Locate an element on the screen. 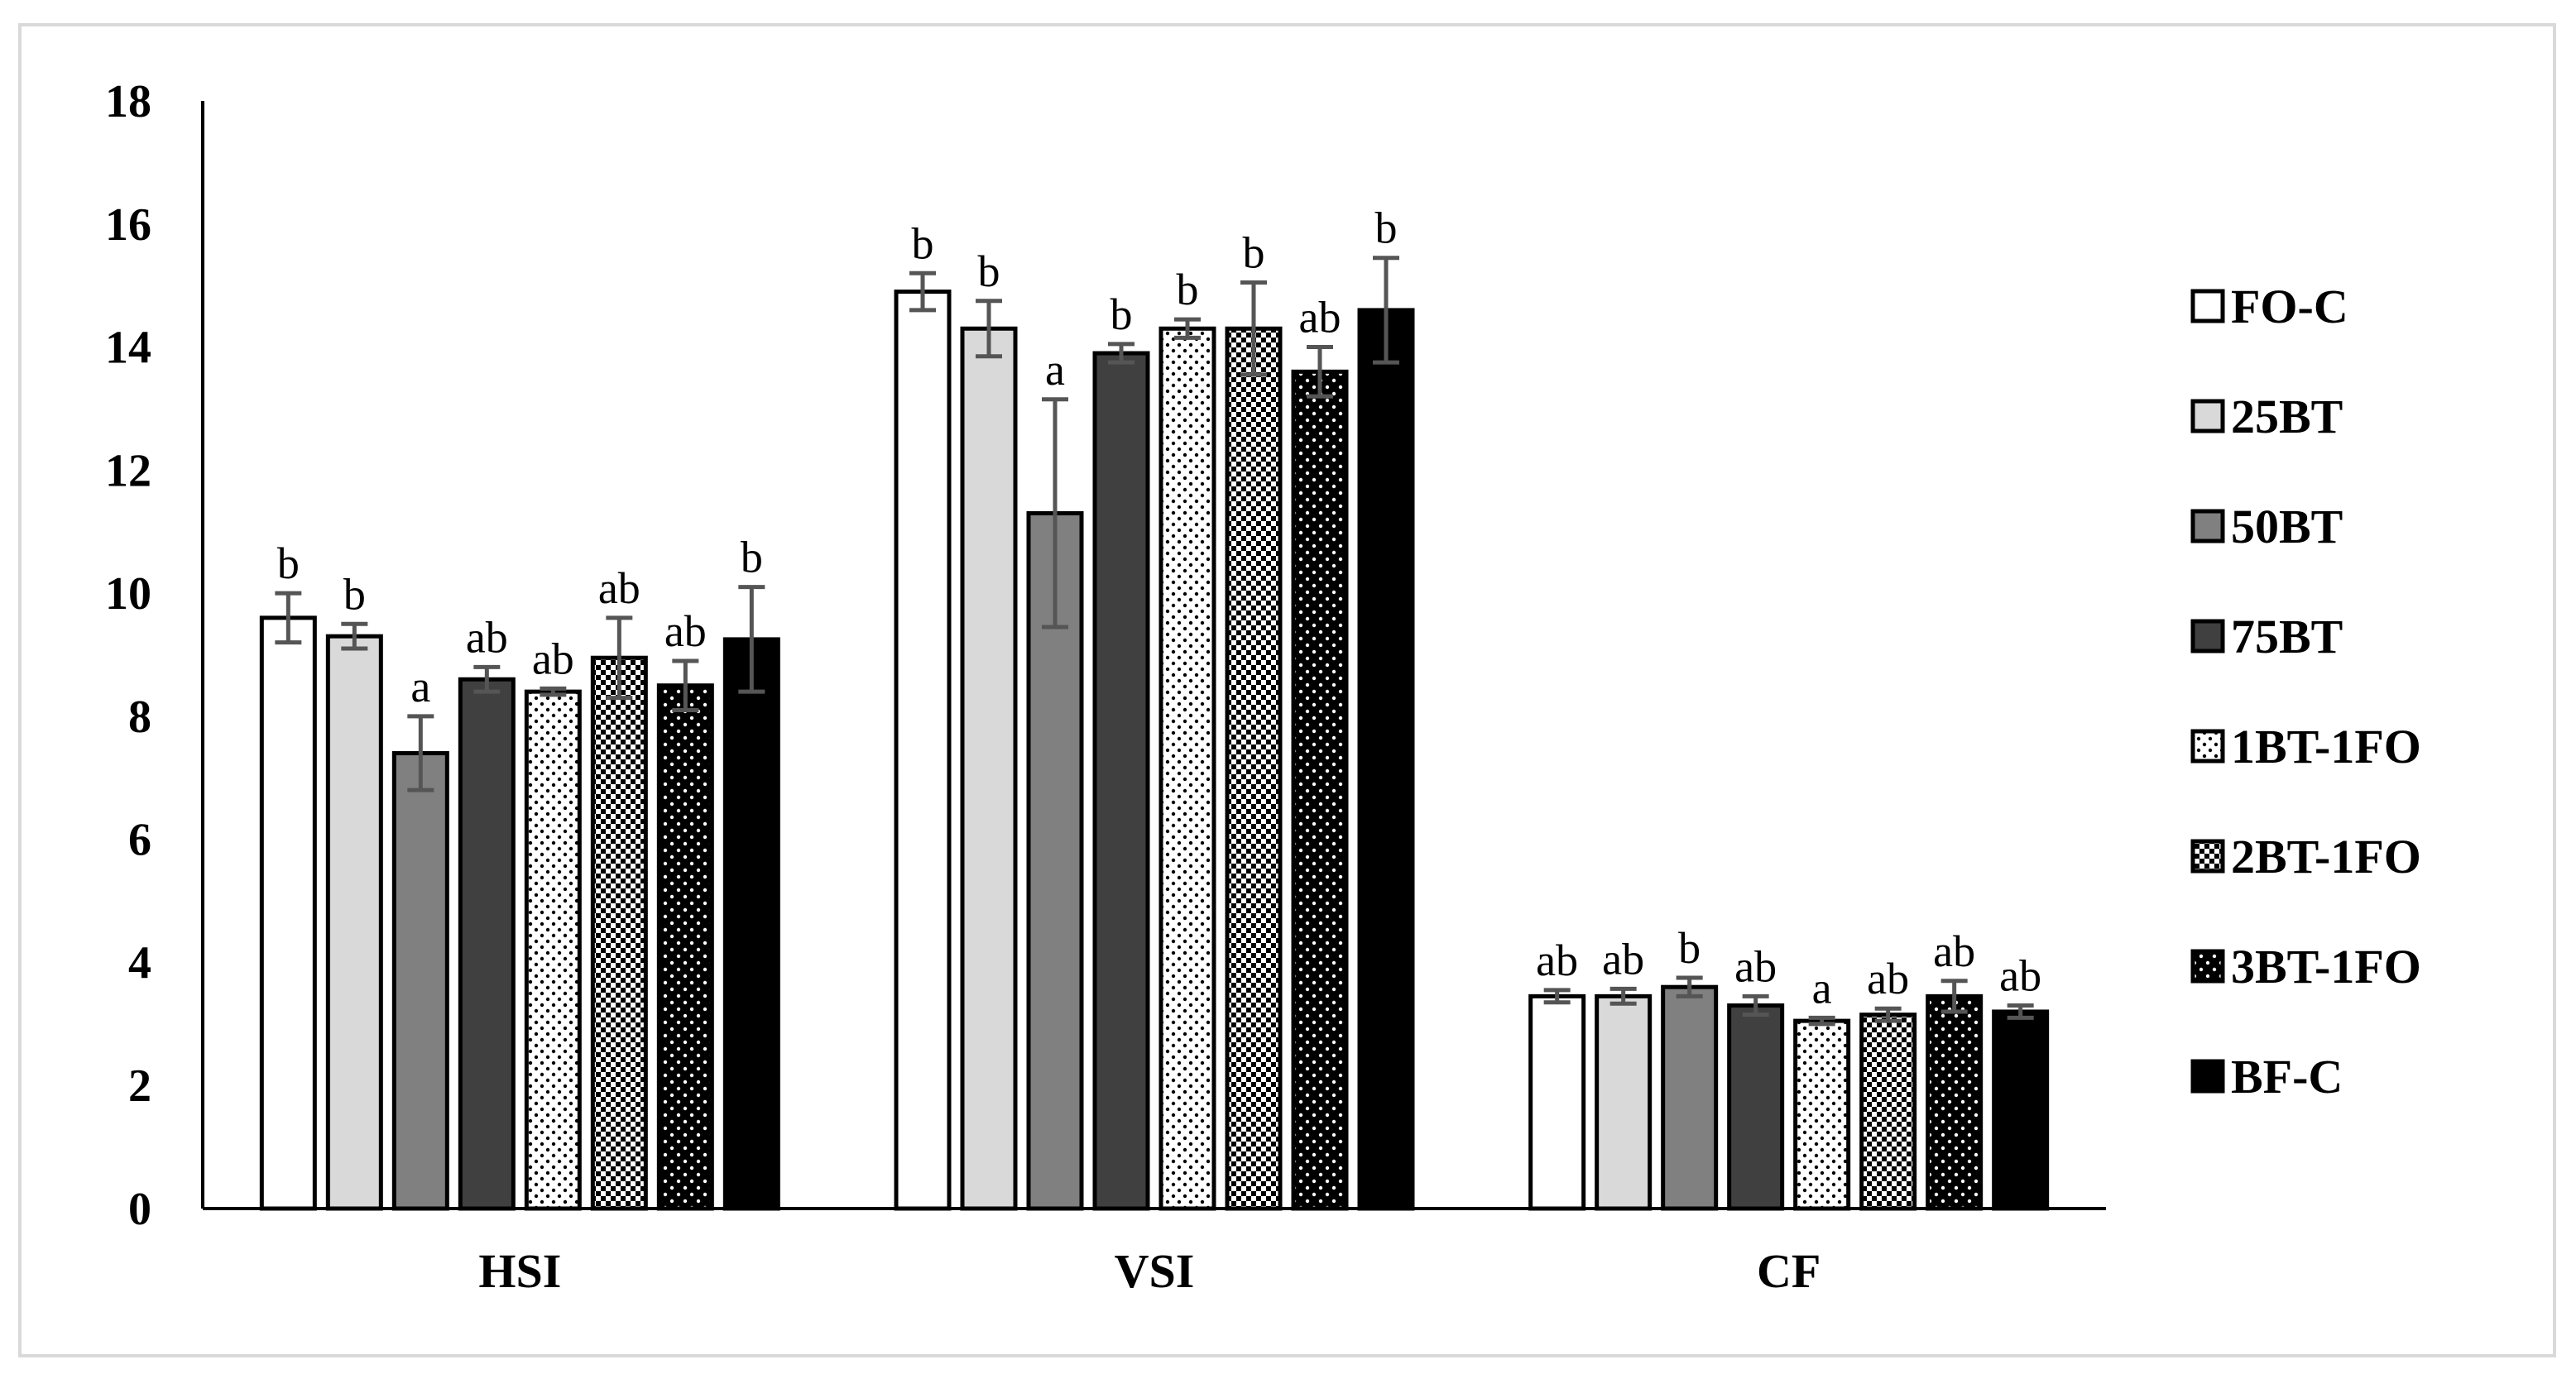 The image size is (2576, 1374). y-tick-label: 16 is located at coordinates (128, 225).